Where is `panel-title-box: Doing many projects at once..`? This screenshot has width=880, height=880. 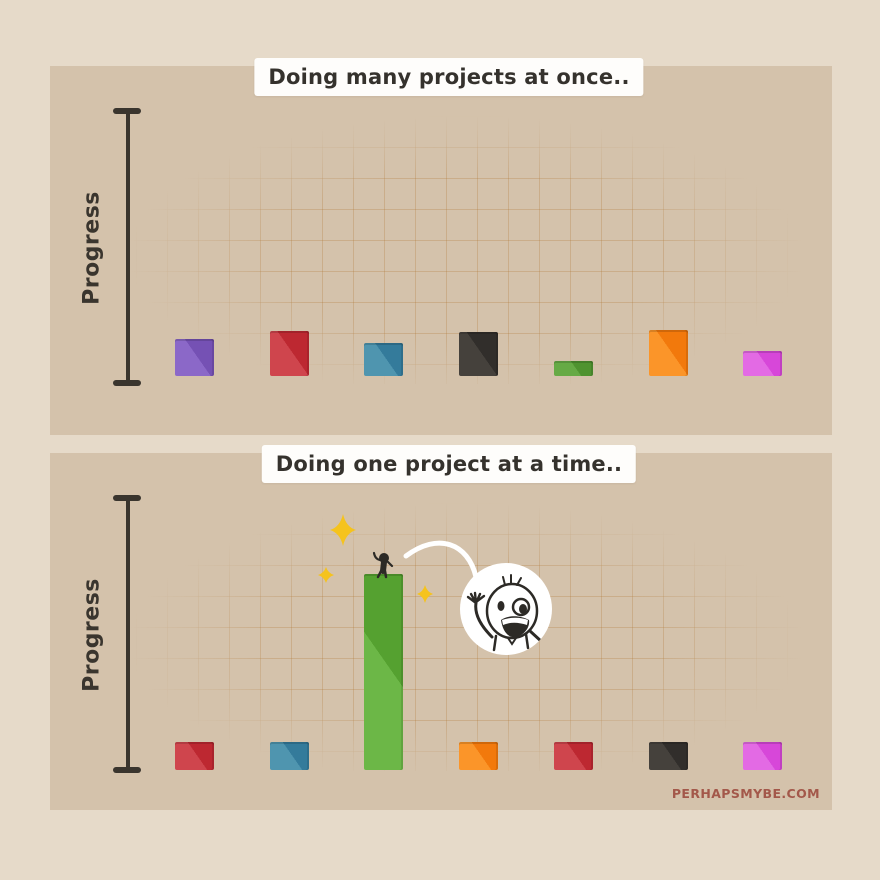
panel-title-box: Doing many projects at once.. is located at coordinates (449, 77).